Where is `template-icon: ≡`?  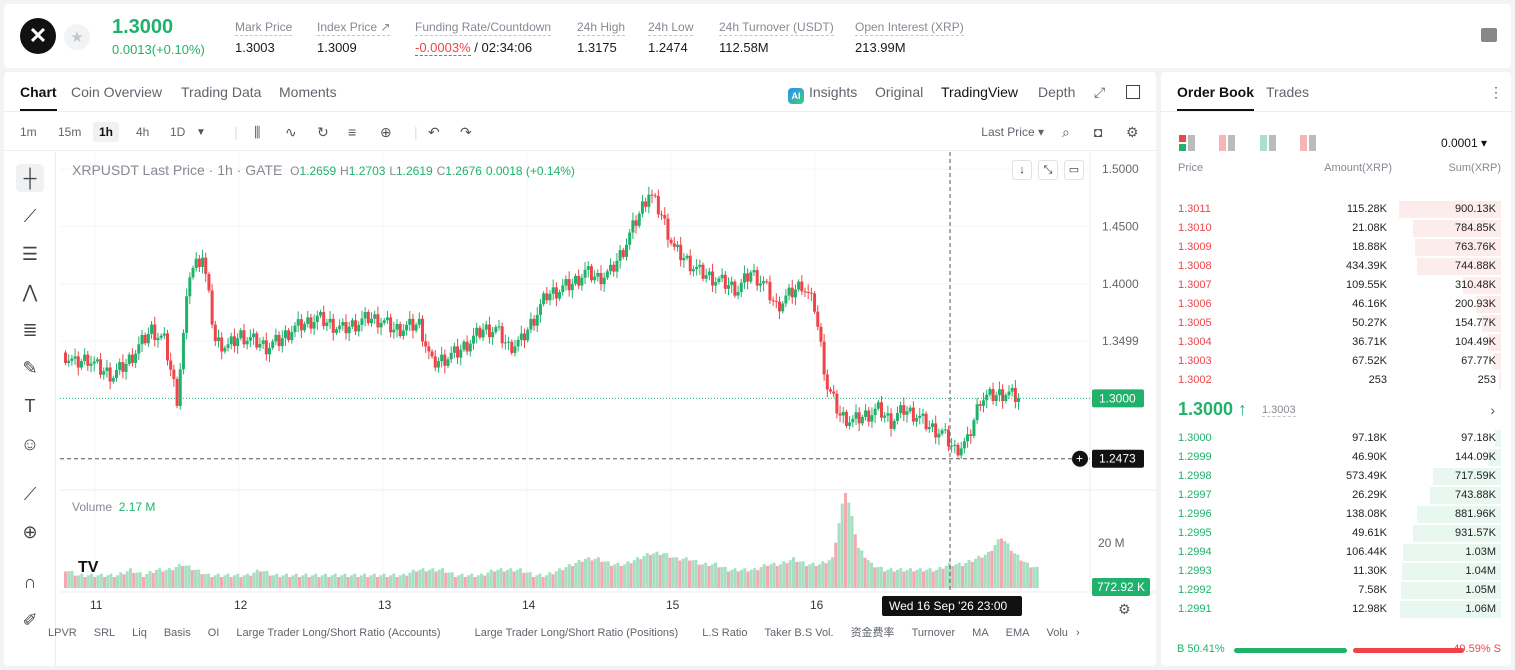
template-icon: ≡ is located at coordinates (352, 132).